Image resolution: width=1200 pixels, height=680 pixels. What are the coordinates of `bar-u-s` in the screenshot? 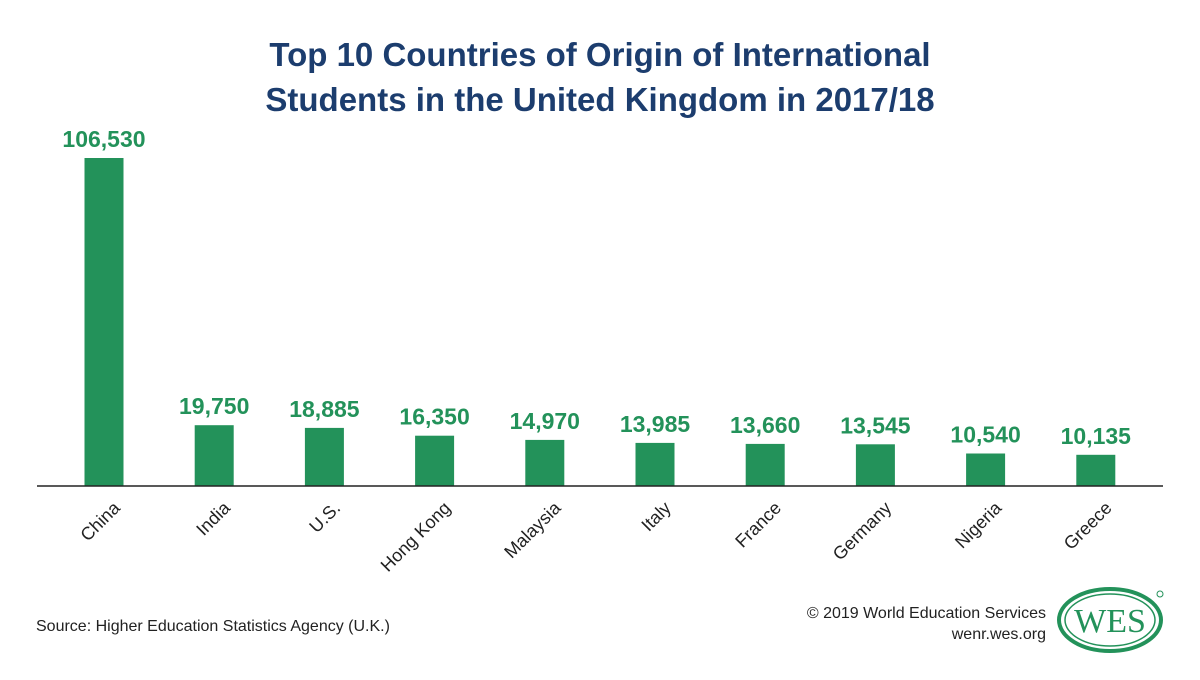 It's located at (324, 456).